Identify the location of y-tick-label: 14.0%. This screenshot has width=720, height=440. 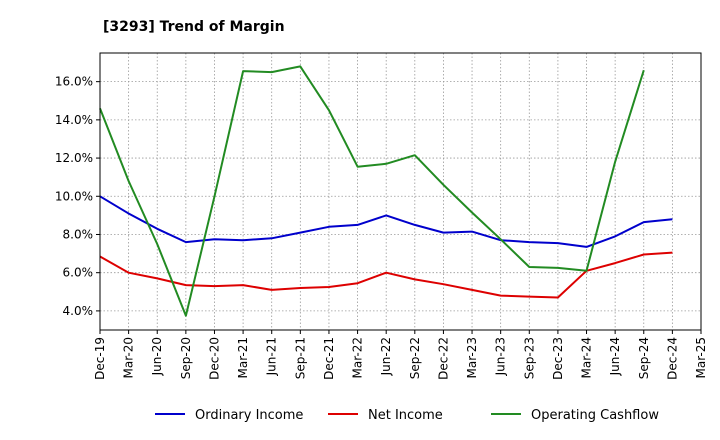
(74, 120).